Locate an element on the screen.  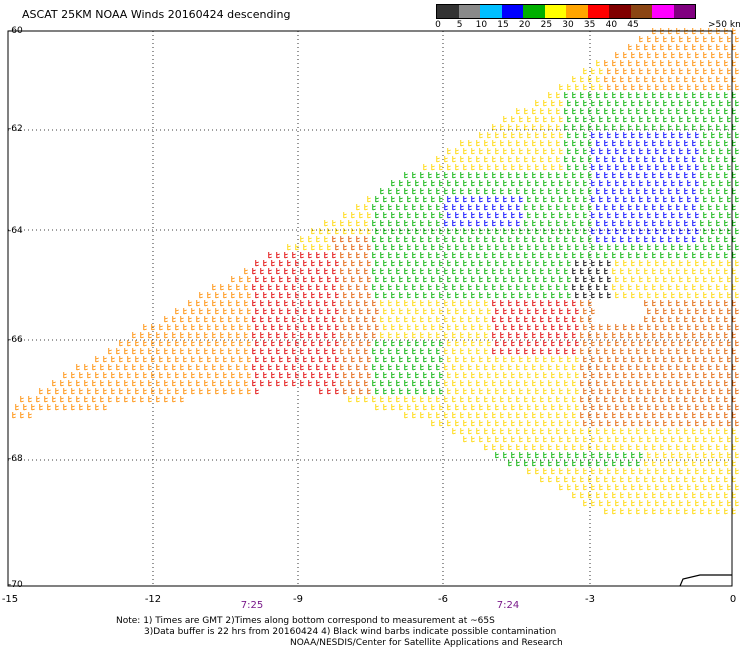
lon-label: -3 is located at coordinates (590, 599).